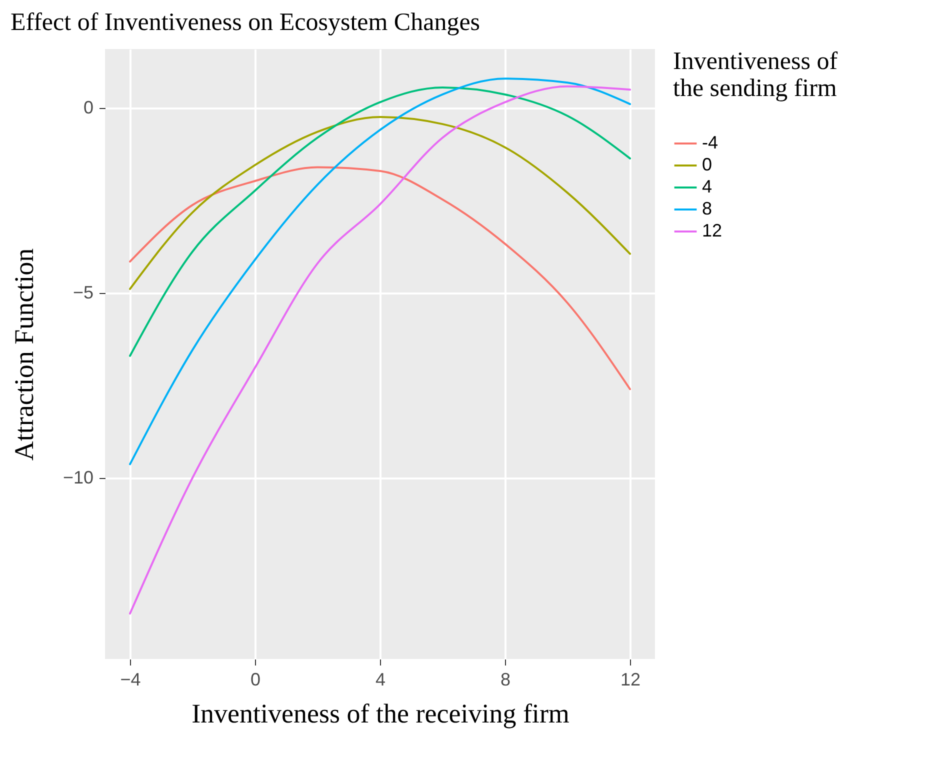 The width and height of the screenshot is (937, 758). What do you see at coordinates (381, 713) in the screenshot?
I see `x-axis-title: Inventiveness of the receiving firm` at bounding box center [381, 713].